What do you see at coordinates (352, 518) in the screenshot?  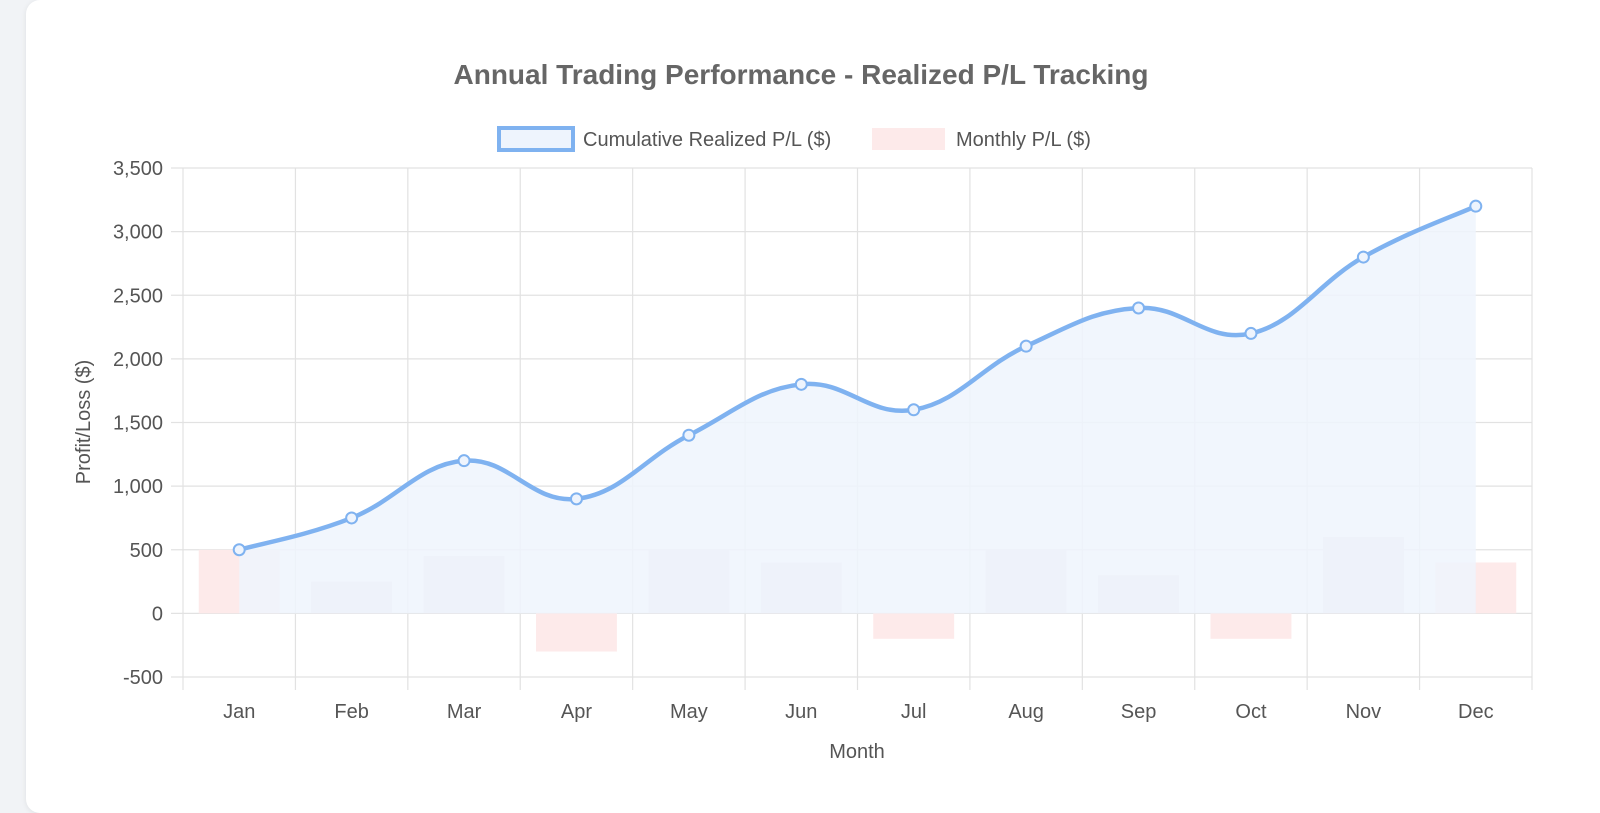 I see `point-feb` at bounding box center [352, 518].